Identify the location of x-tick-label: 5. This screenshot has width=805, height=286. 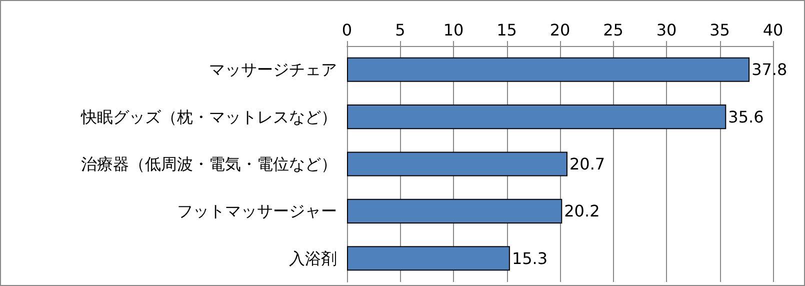
(400, 30).